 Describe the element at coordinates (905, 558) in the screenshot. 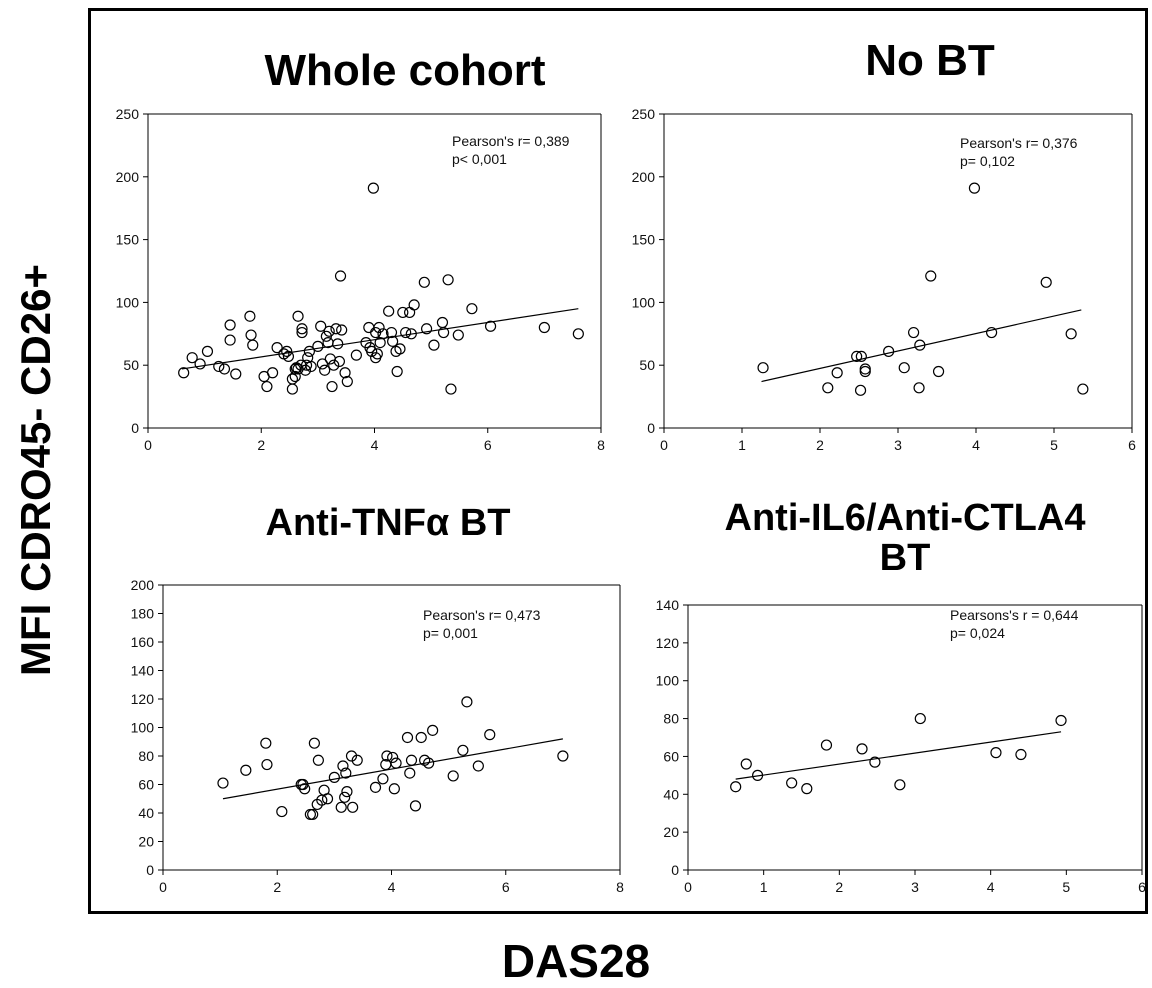

I see `panel-title: BT` at that location.